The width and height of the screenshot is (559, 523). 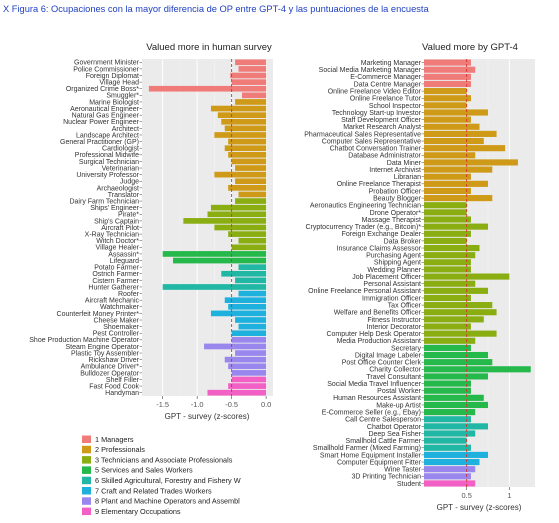 I want to click on category-label: Online Freelance Tutor, so click(x=386, y=99).